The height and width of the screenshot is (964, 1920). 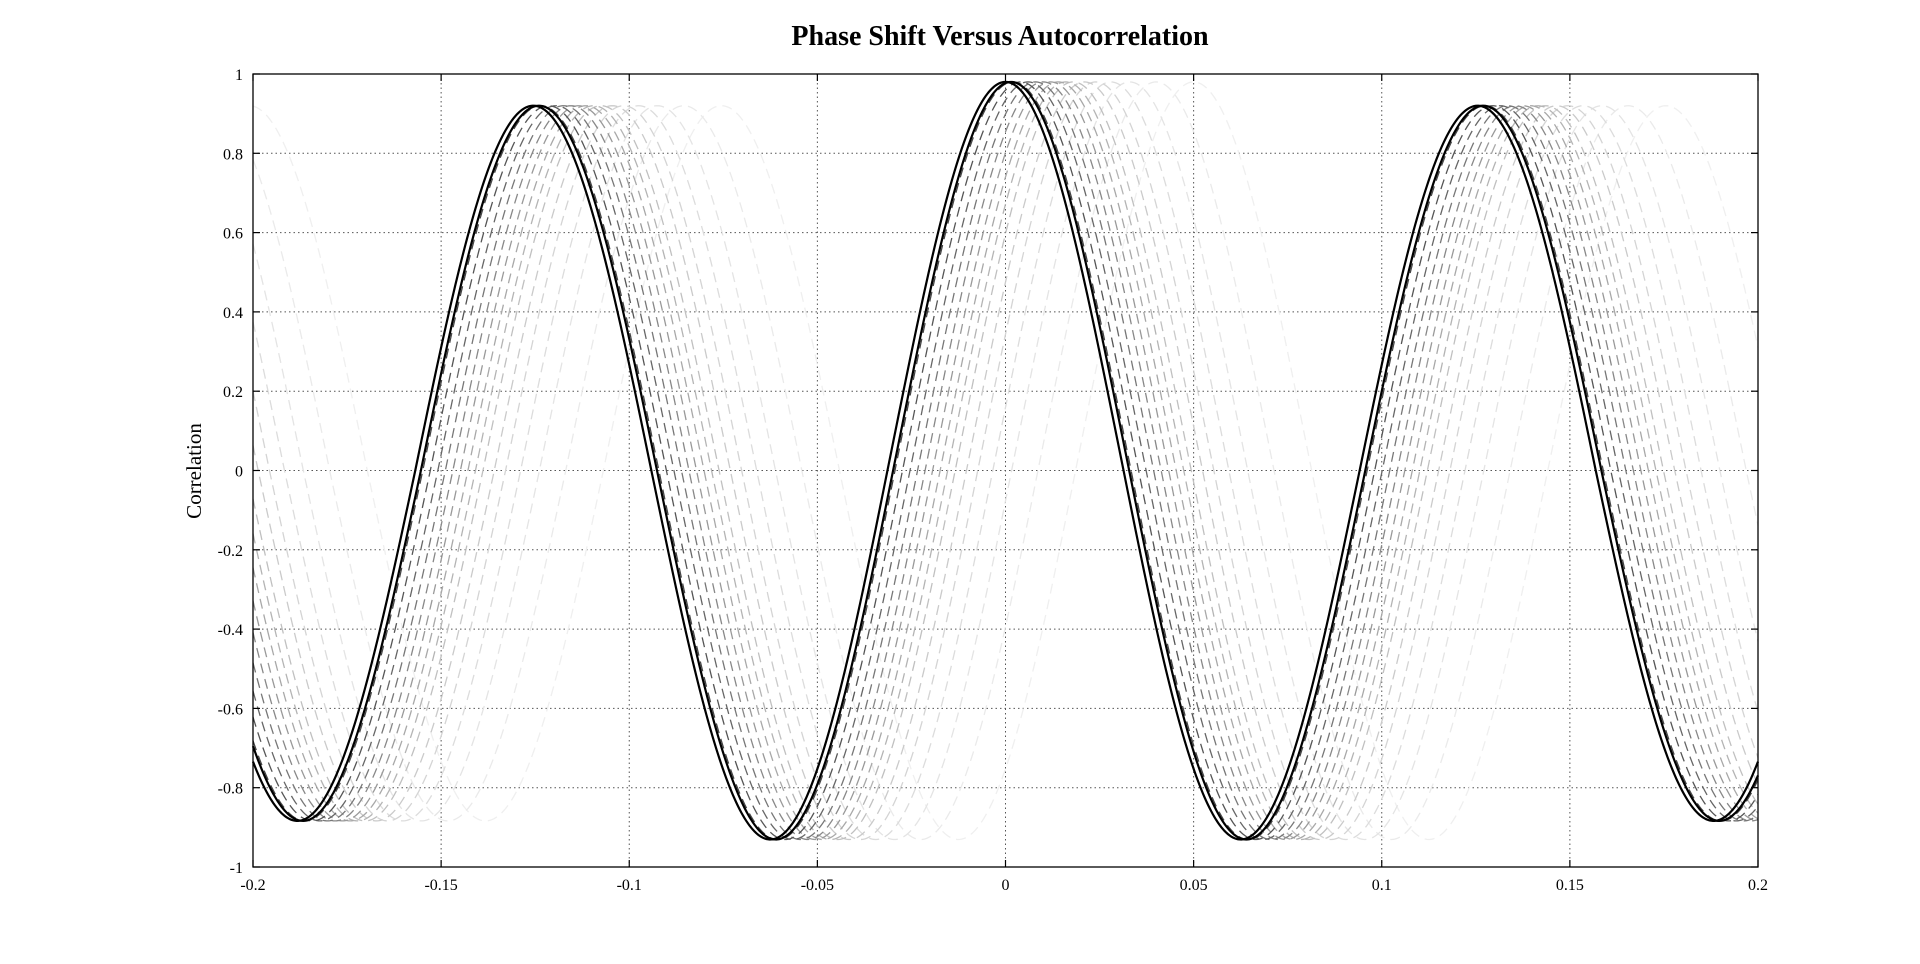 I want to click on x-tick-label: 0.2, so click(x=1758, y=885).